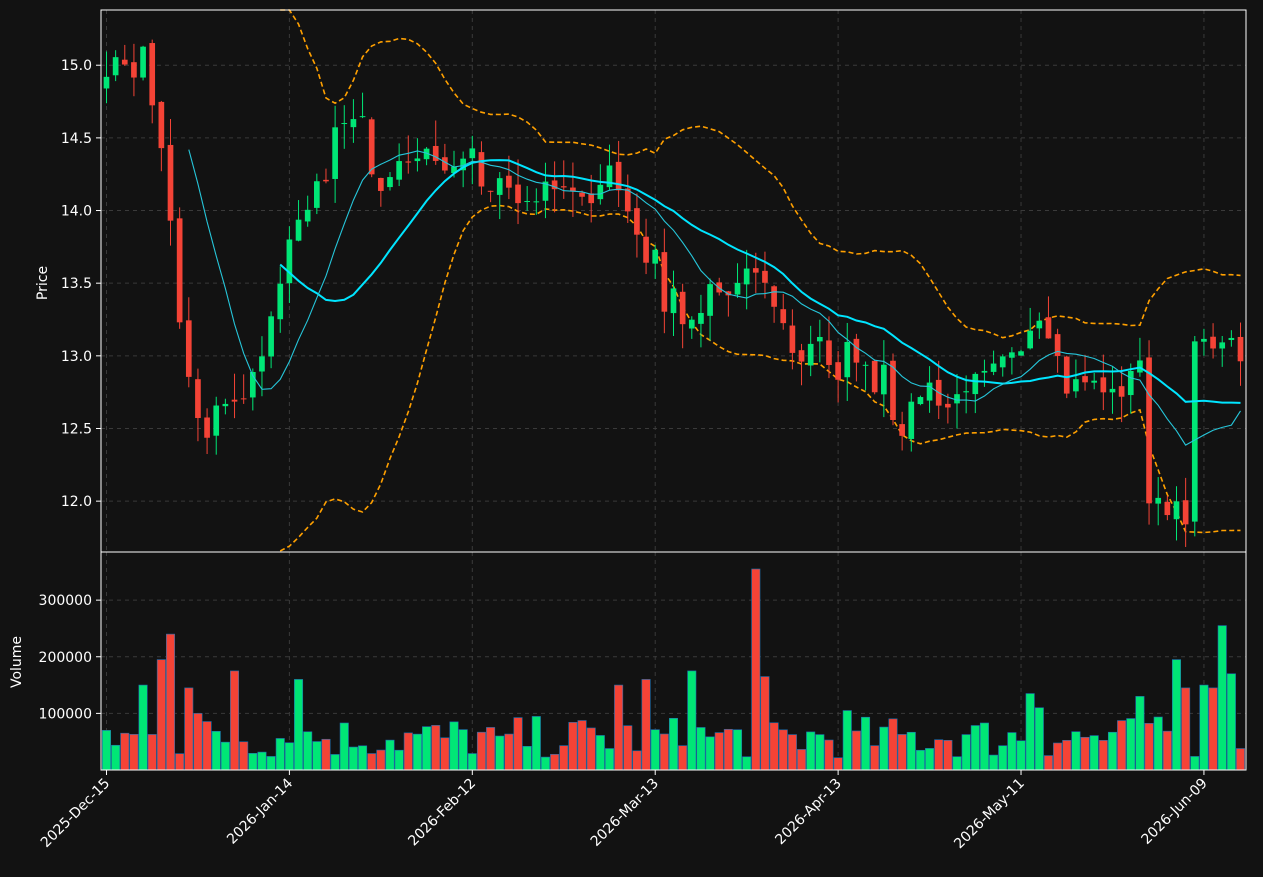 The width and height of the screenshot is (1263, 877). What do you see at coordinates (70, 657) in the screenshot?
I see `volume-axis: 100000 200000 300000` at bounding box center [70, 657].